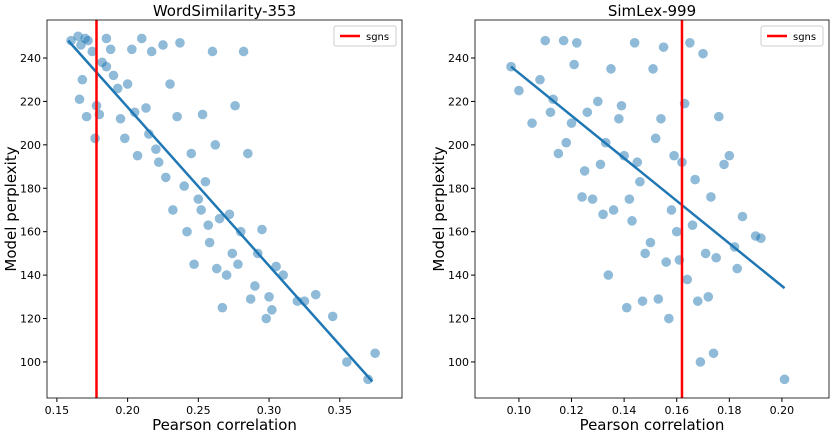 Image resolution: width=831 pixels, height=436 pixels. I want to click on x-tick-label: 0.10, so click(519, 410).